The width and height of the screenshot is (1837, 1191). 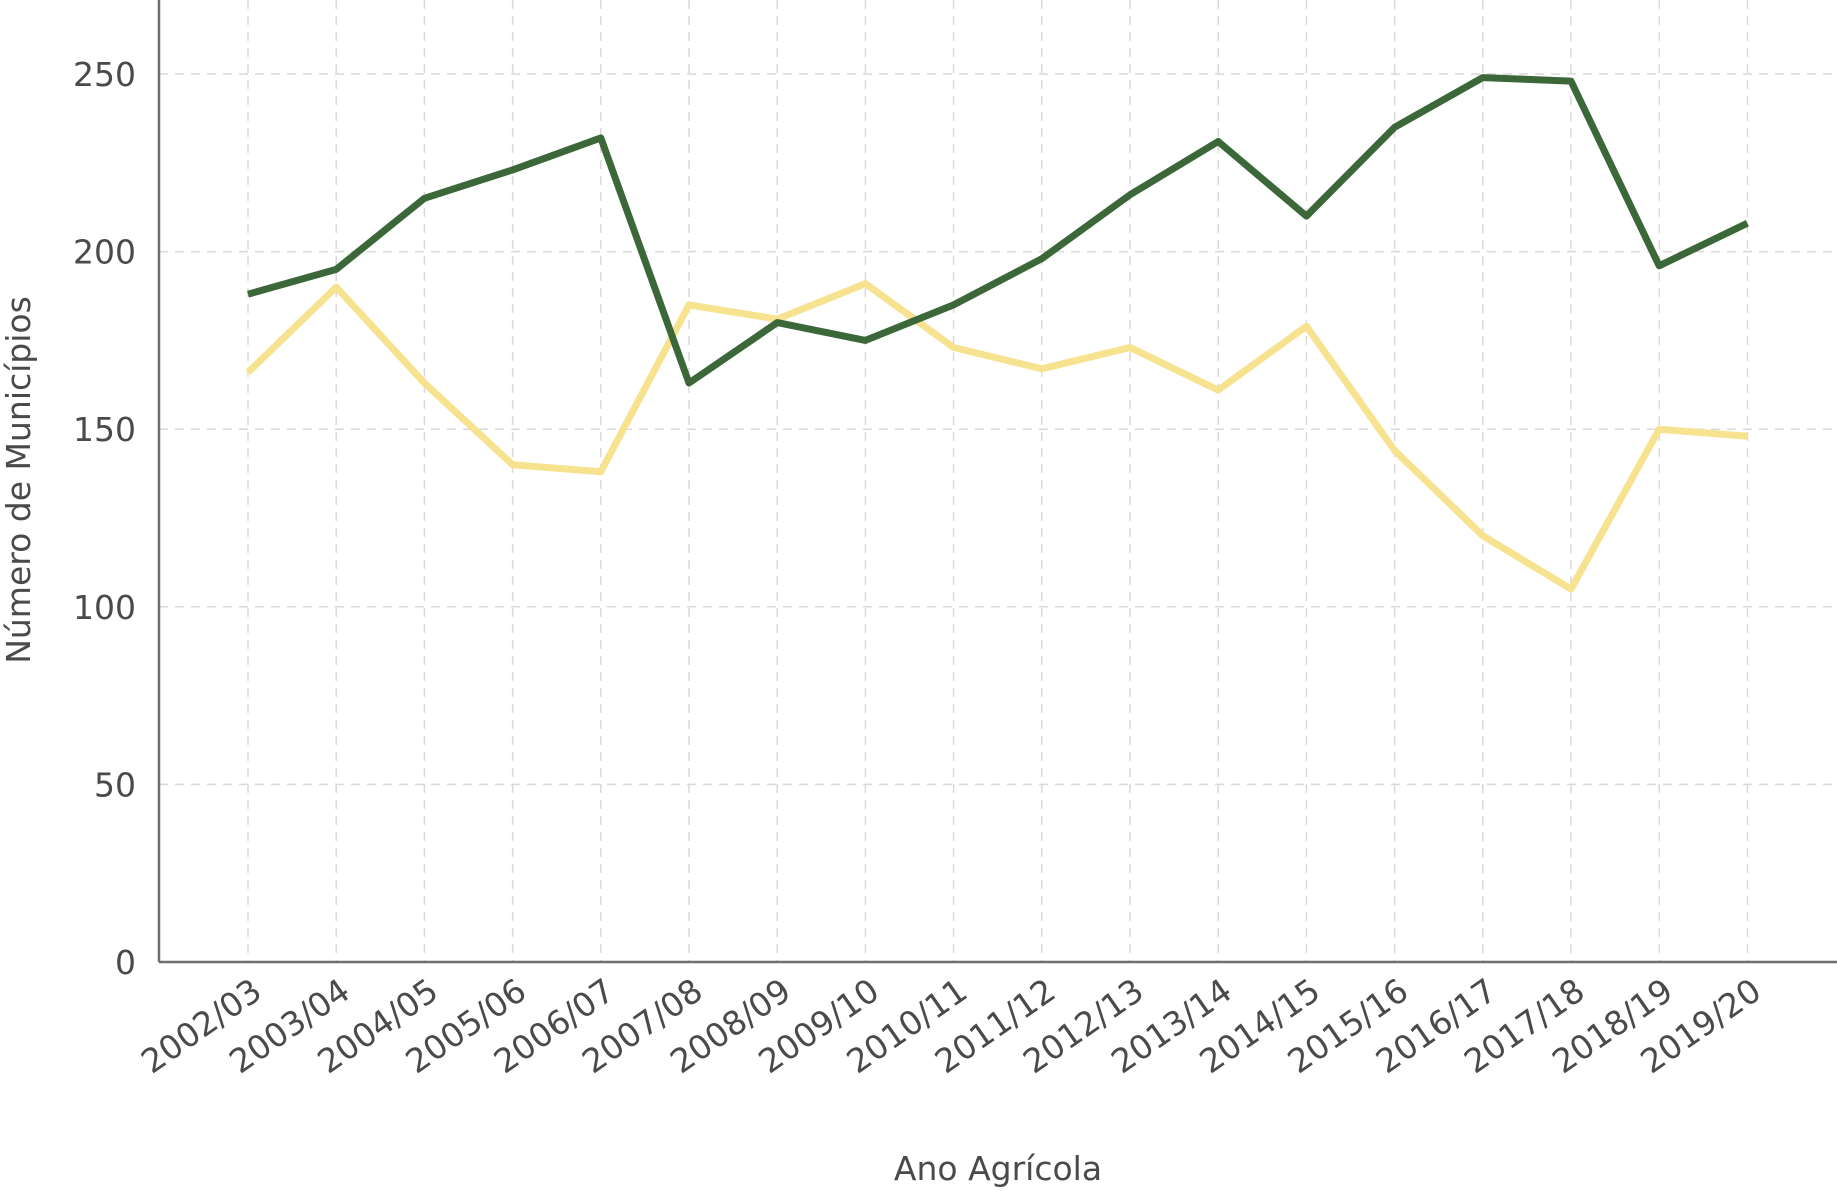 I want to click on y-tick-label: 250, so click(x=104, y=74).